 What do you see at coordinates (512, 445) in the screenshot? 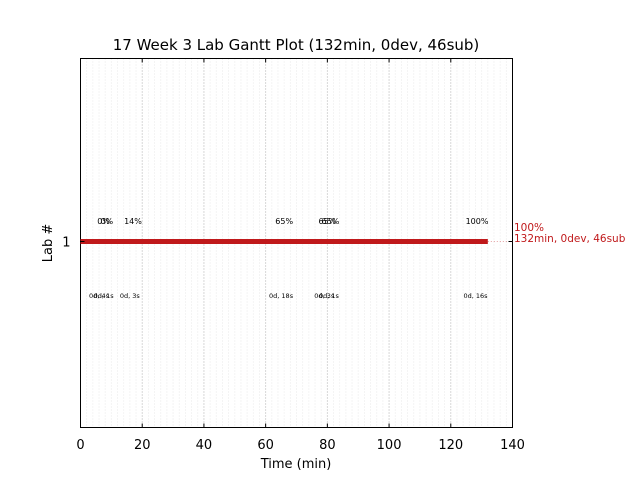
I see `x-tick-label: 140` at bounding box center [512, 445].